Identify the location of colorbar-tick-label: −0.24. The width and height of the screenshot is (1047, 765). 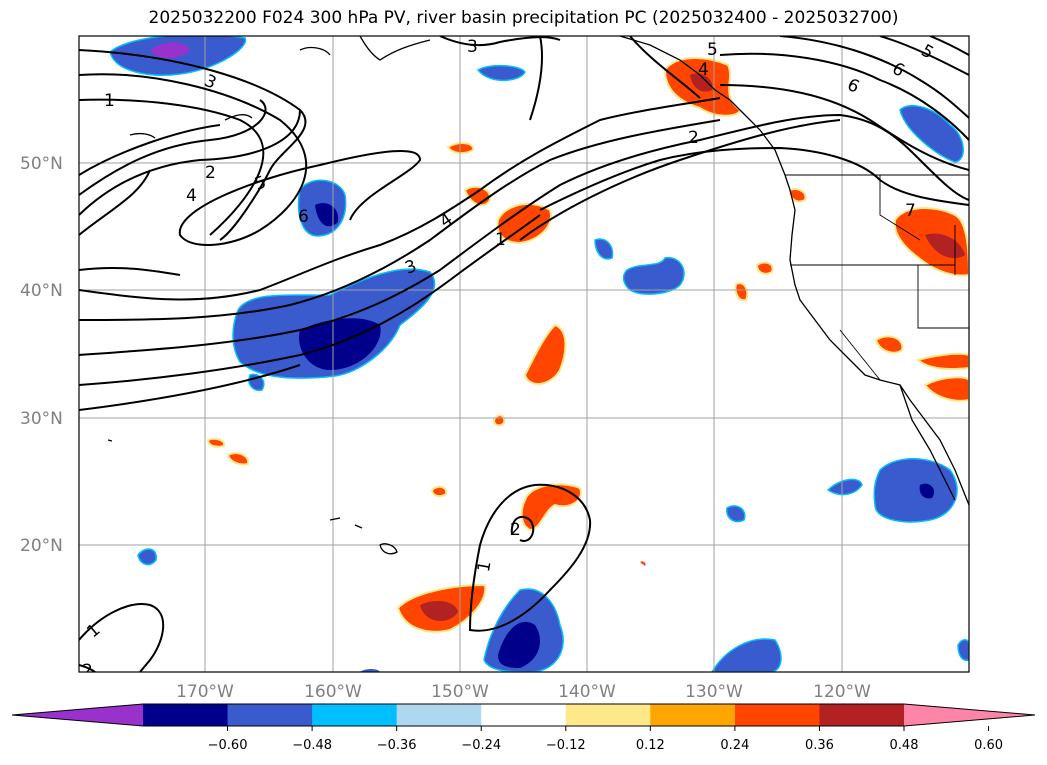
(481, 745).